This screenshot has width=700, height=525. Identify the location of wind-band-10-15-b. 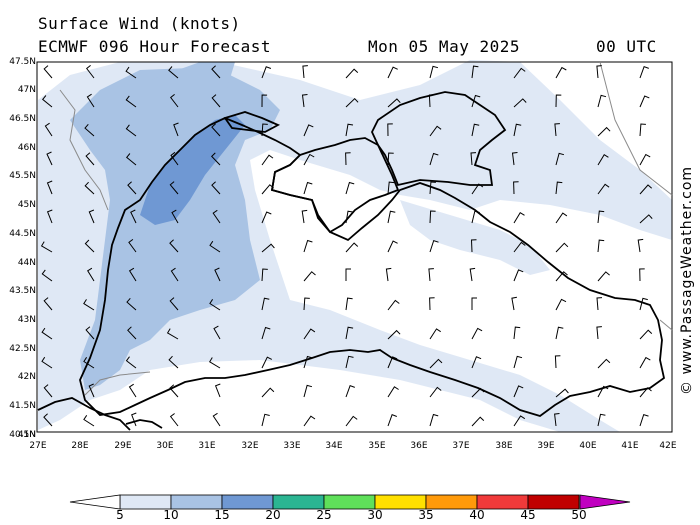
(192, 88).